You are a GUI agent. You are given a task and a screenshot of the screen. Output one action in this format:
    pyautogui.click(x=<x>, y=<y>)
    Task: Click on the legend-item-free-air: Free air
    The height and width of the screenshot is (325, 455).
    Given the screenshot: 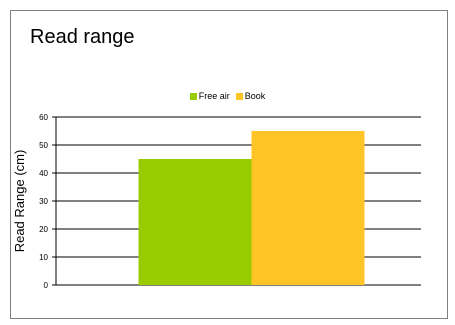 What is the action you would take?
    pyautogui.click(x=209, y=96)
    